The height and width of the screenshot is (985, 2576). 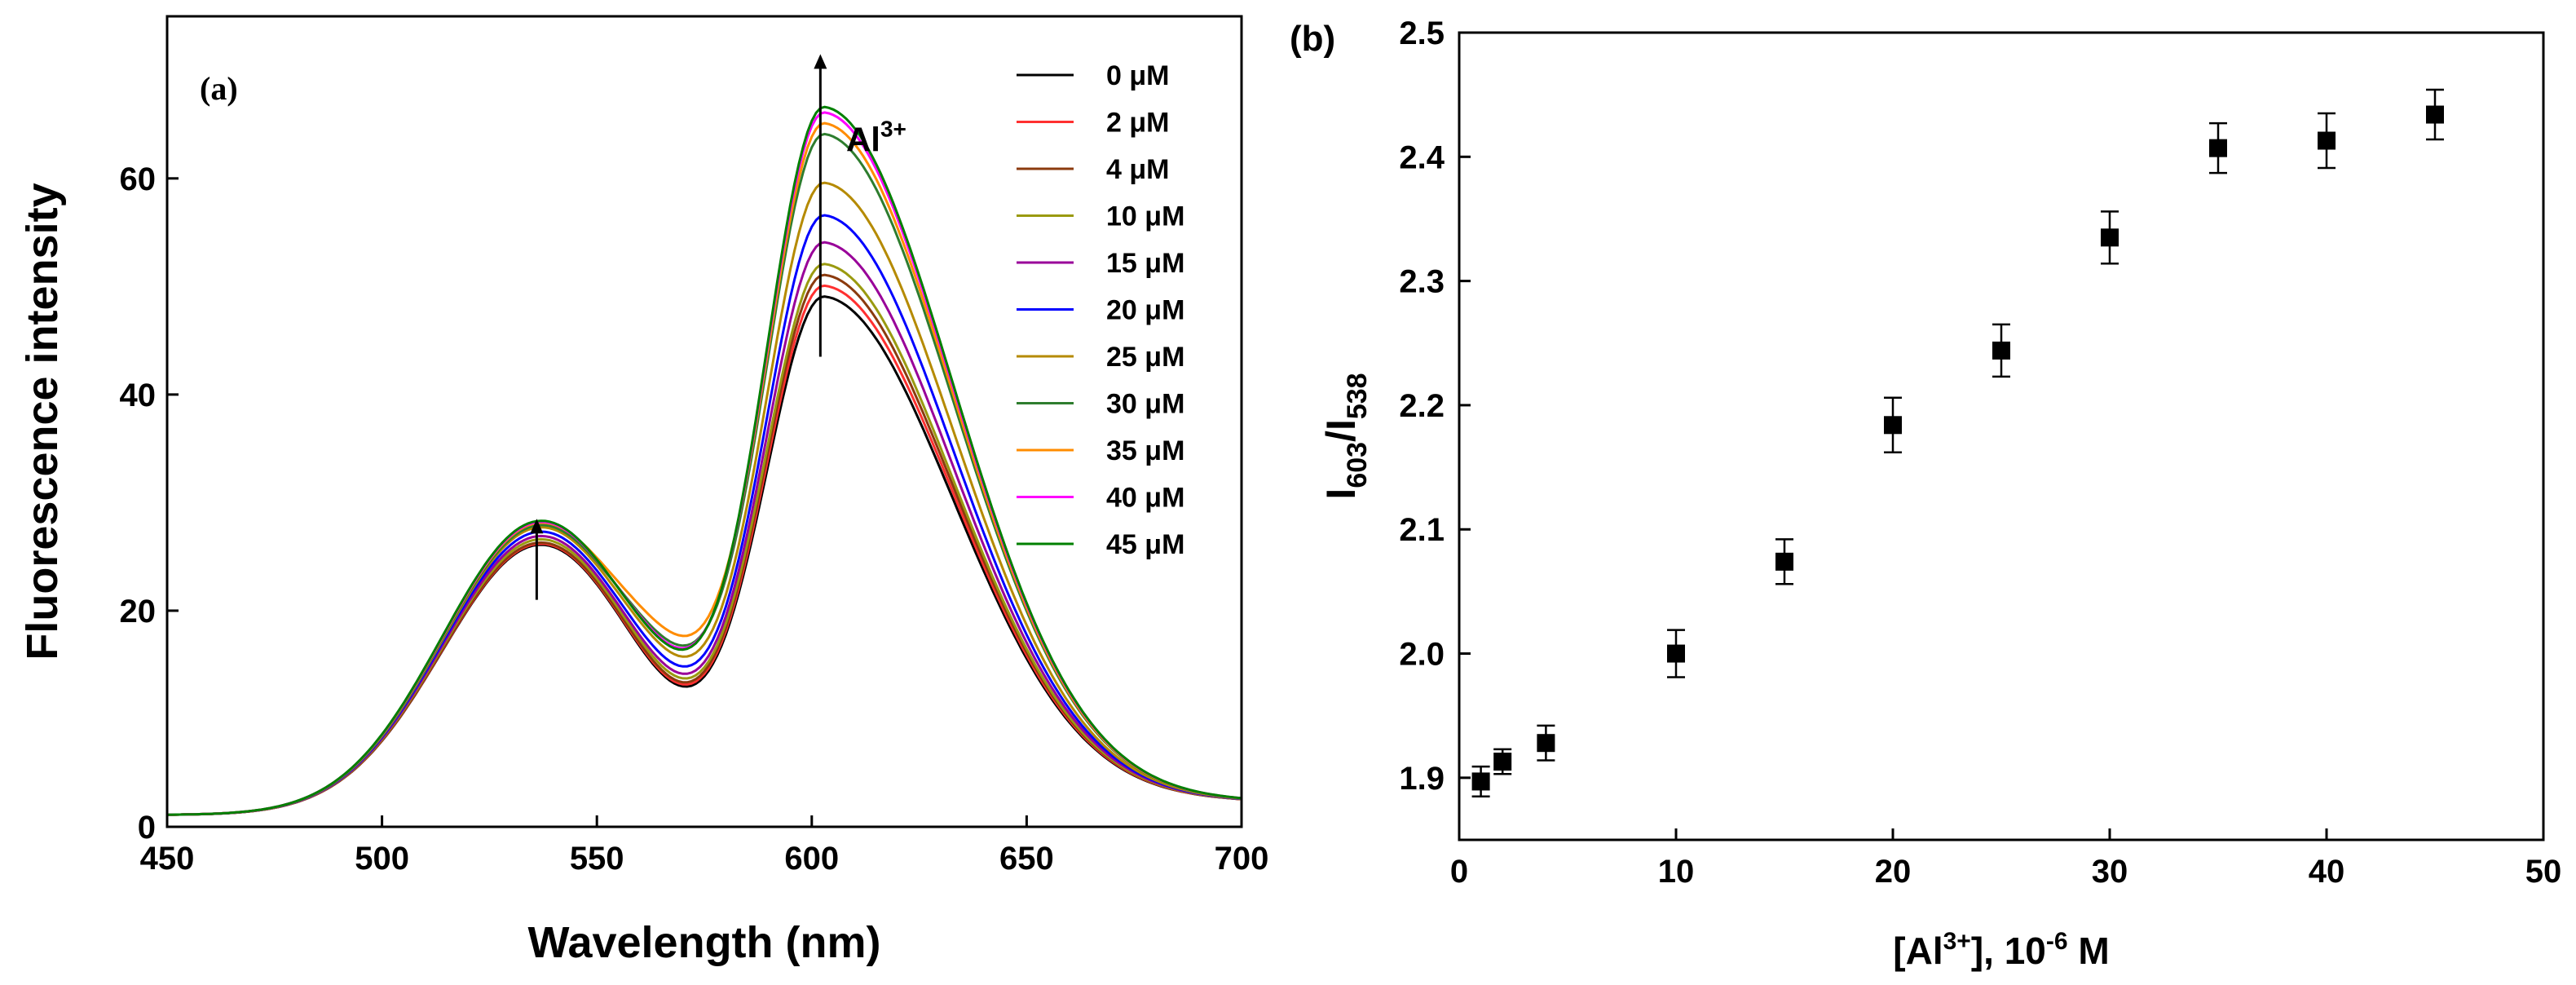 What do you see at coordinates (147, 828) in the screenshot?
I see `panel-a-y-tick-label-0: 0` at bounding box center [147, 828].